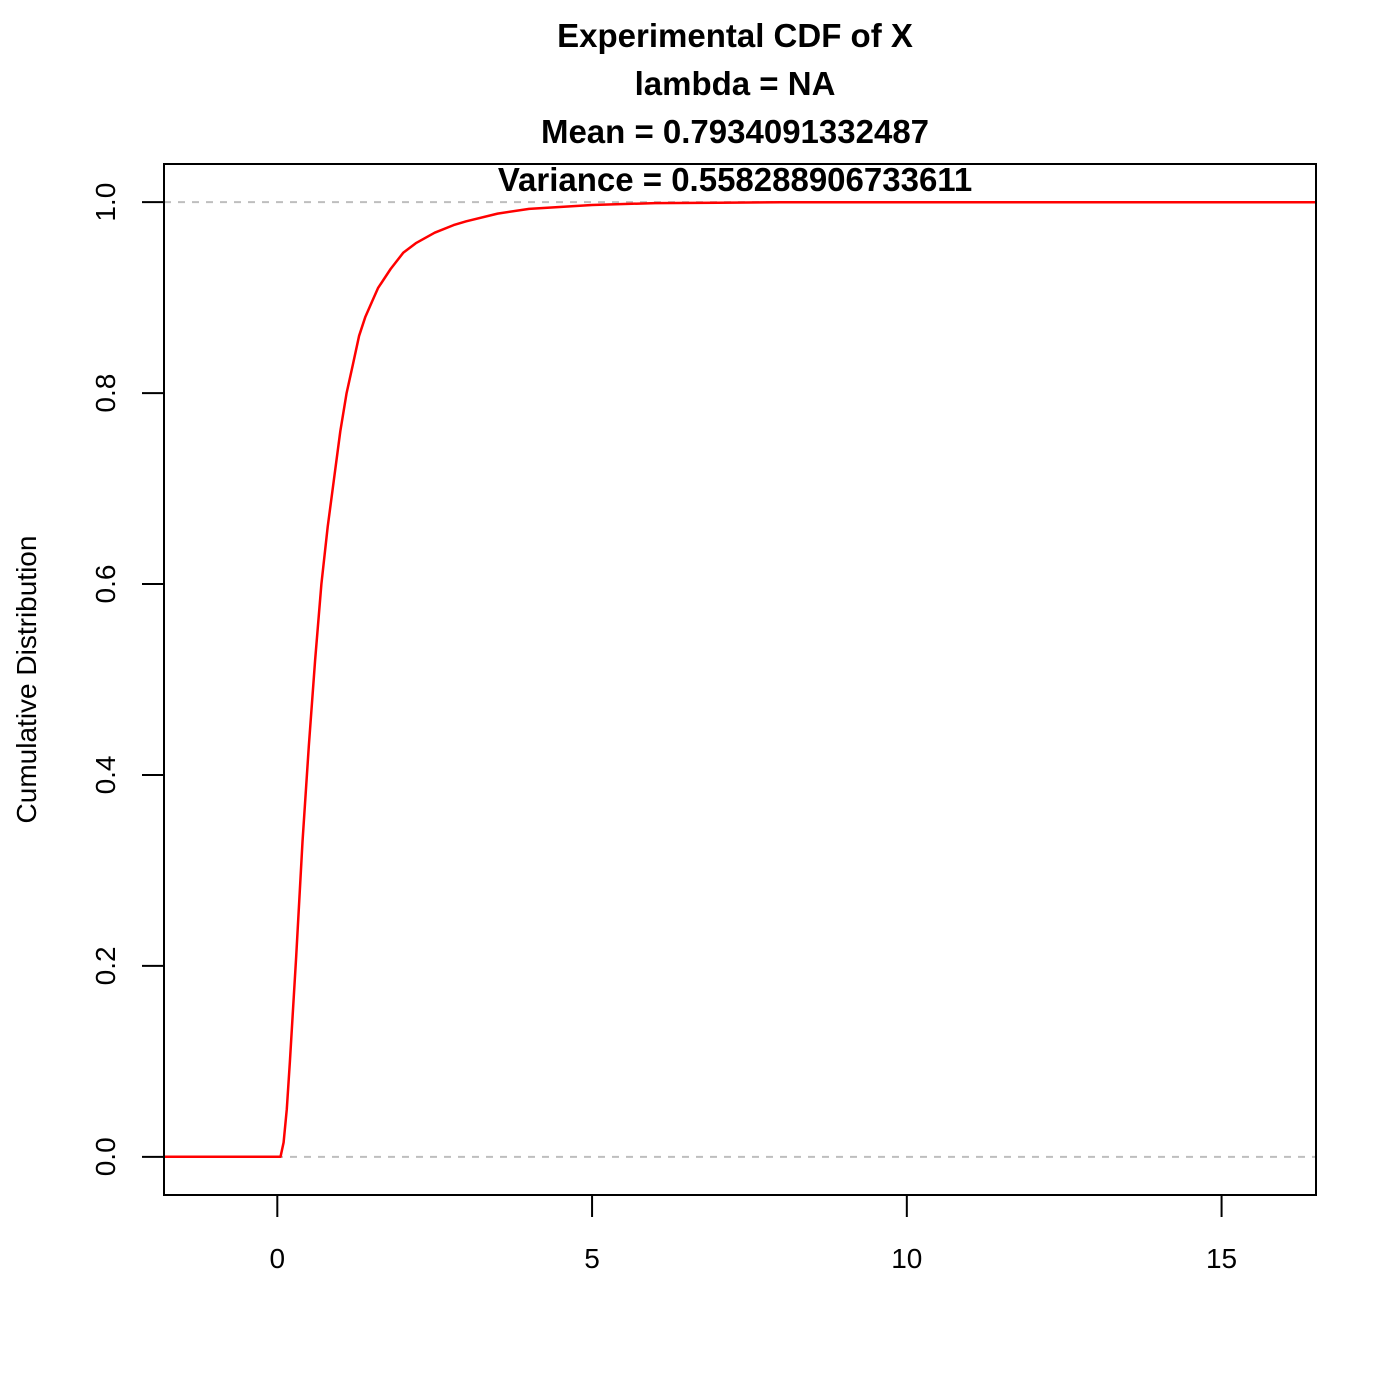 This screenshot has height=1400, width=1400. I want to click on y-axis-label: Cumulative Distribution, so click(26, 680).